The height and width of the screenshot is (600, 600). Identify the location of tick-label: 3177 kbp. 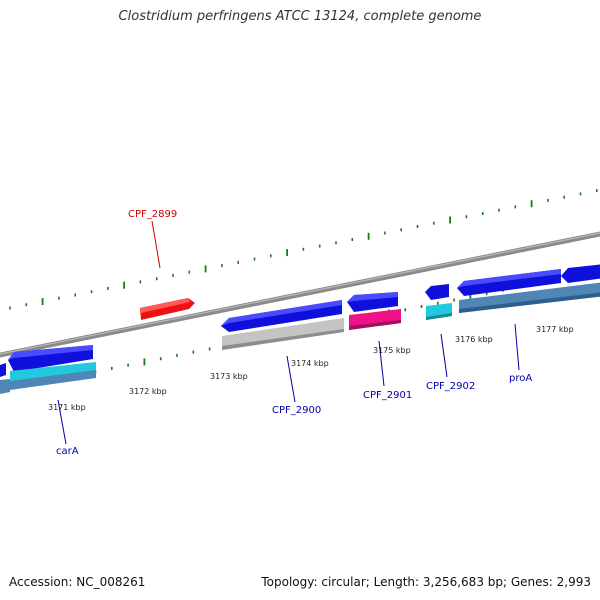
(555, 329).